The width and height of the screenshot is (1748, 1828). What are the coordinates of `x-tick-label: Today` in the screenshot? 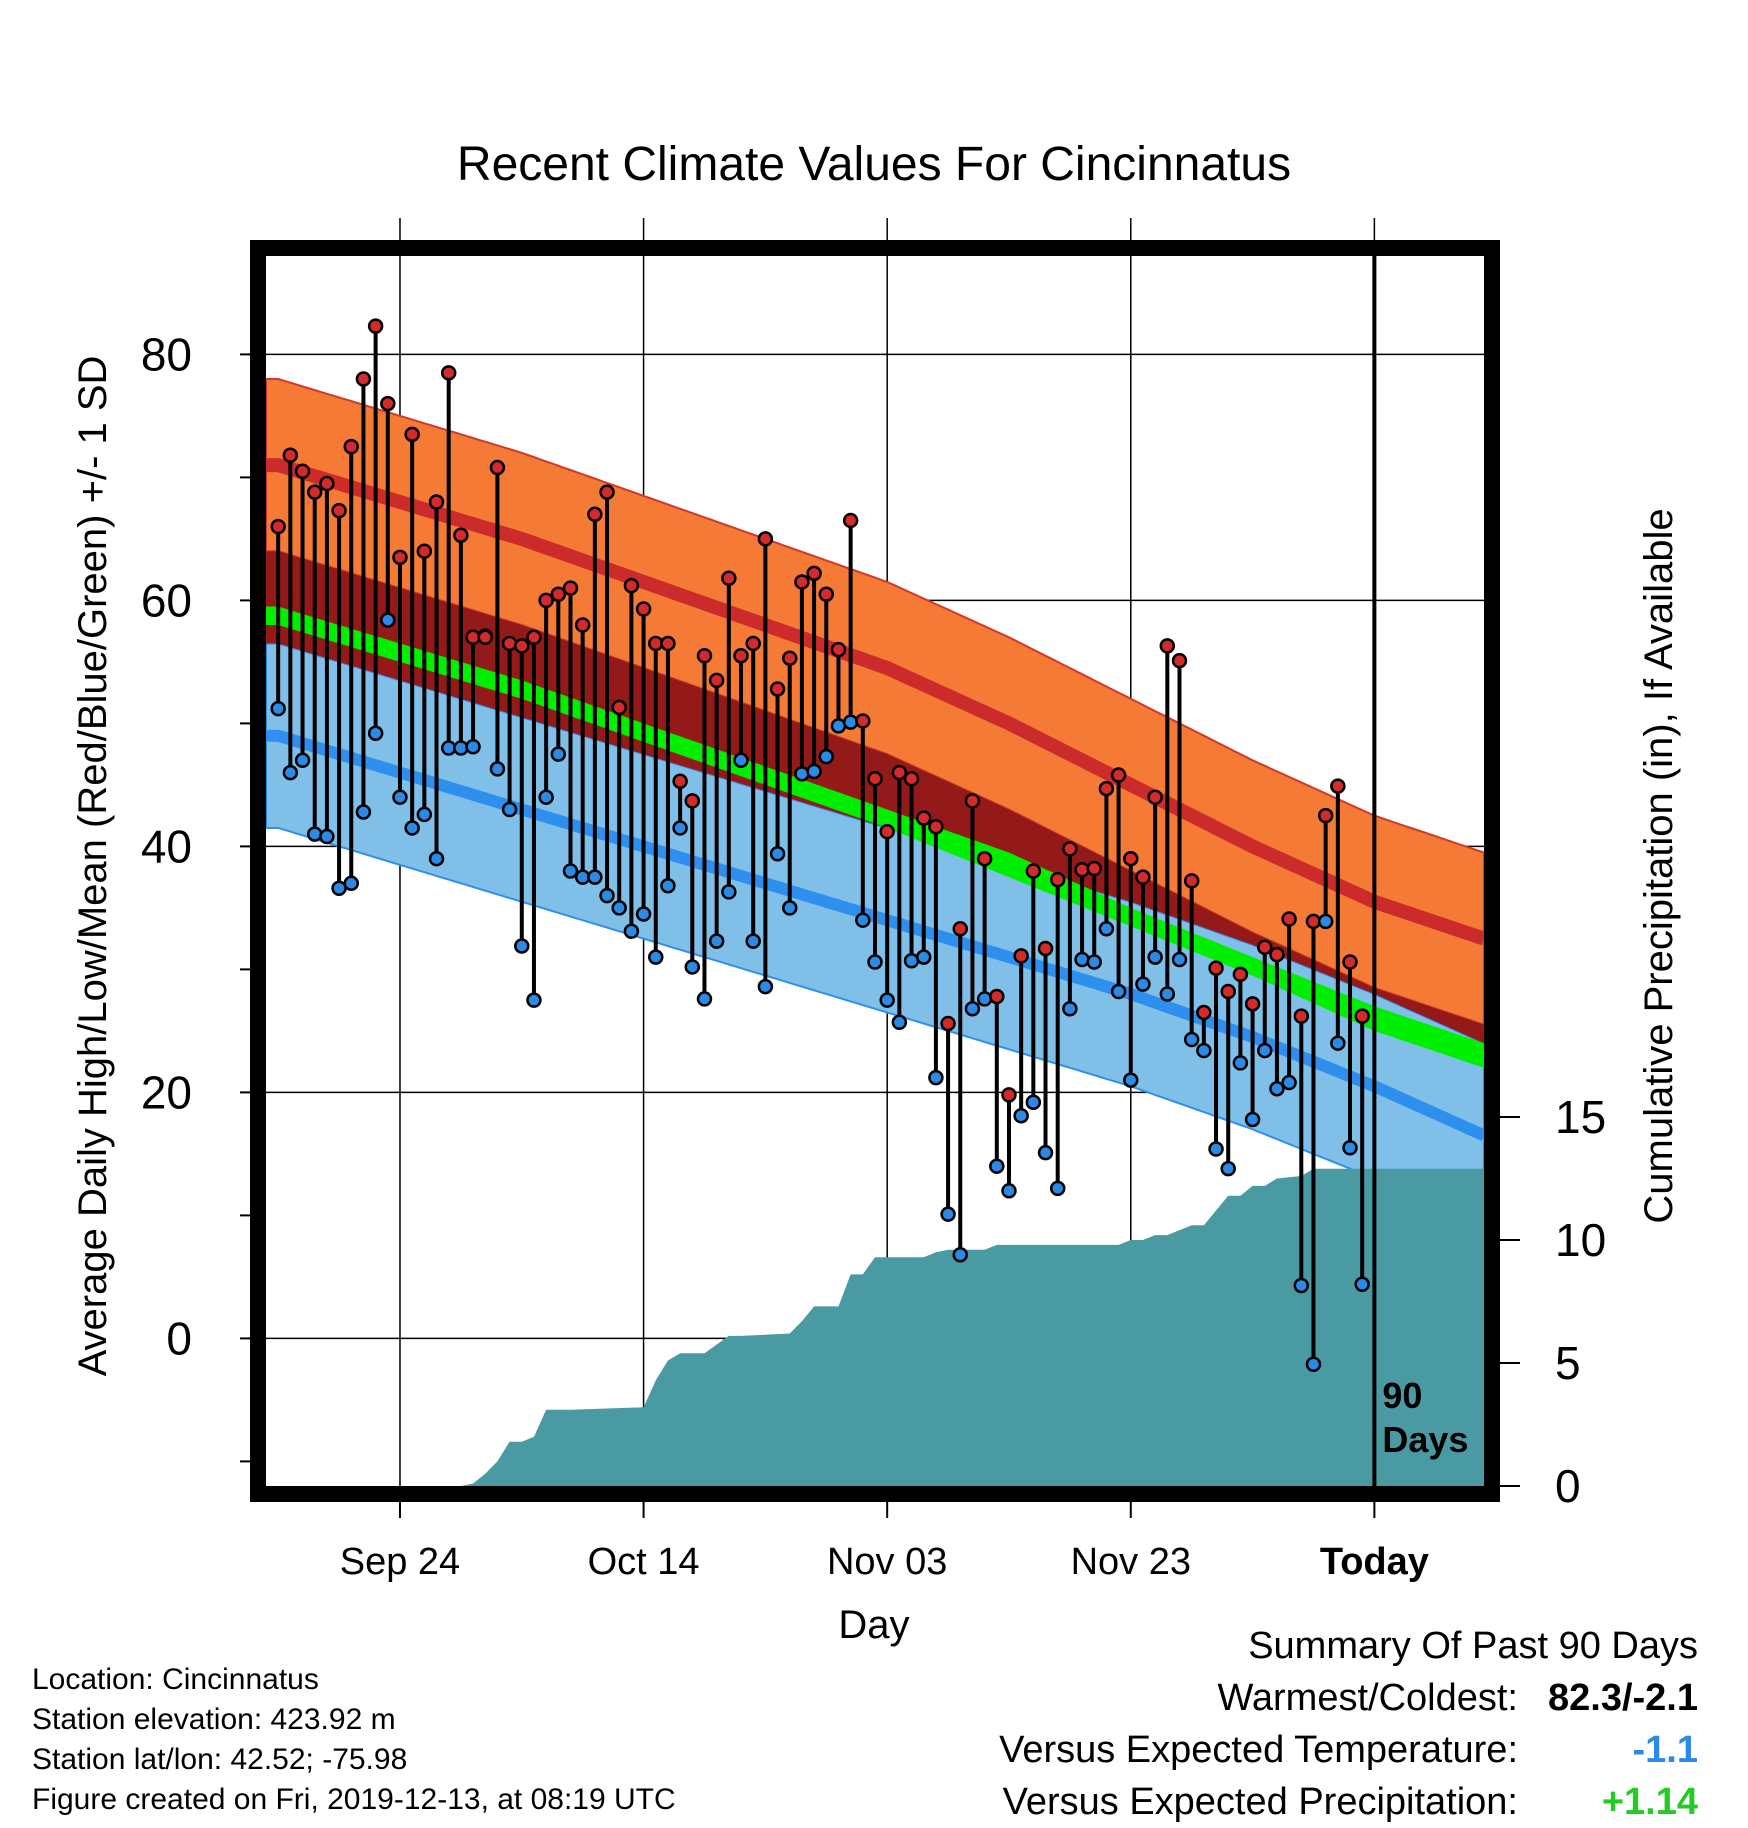 It's located at (1374, 1562).